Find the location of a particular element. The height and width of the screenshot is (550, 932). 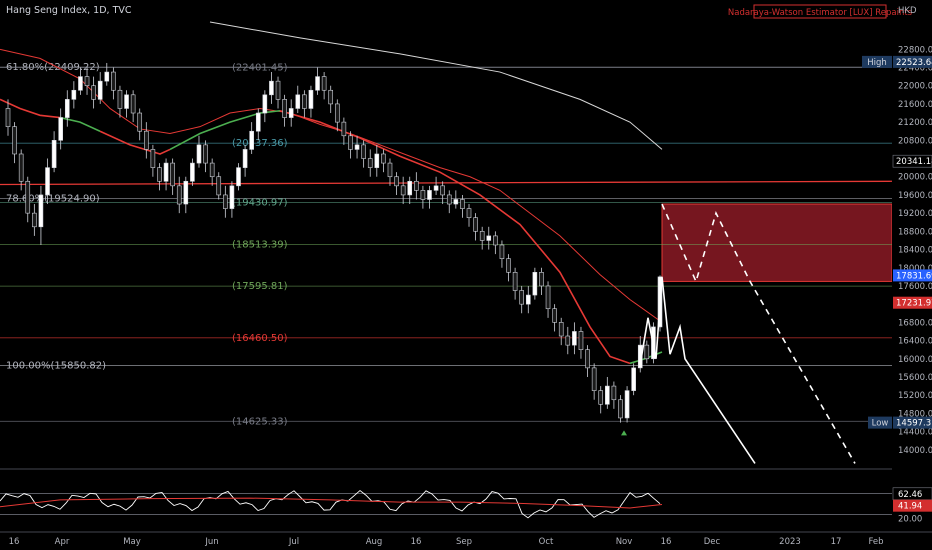

rsi-tick-label: 20.00 is located at coordinates (910, 519).